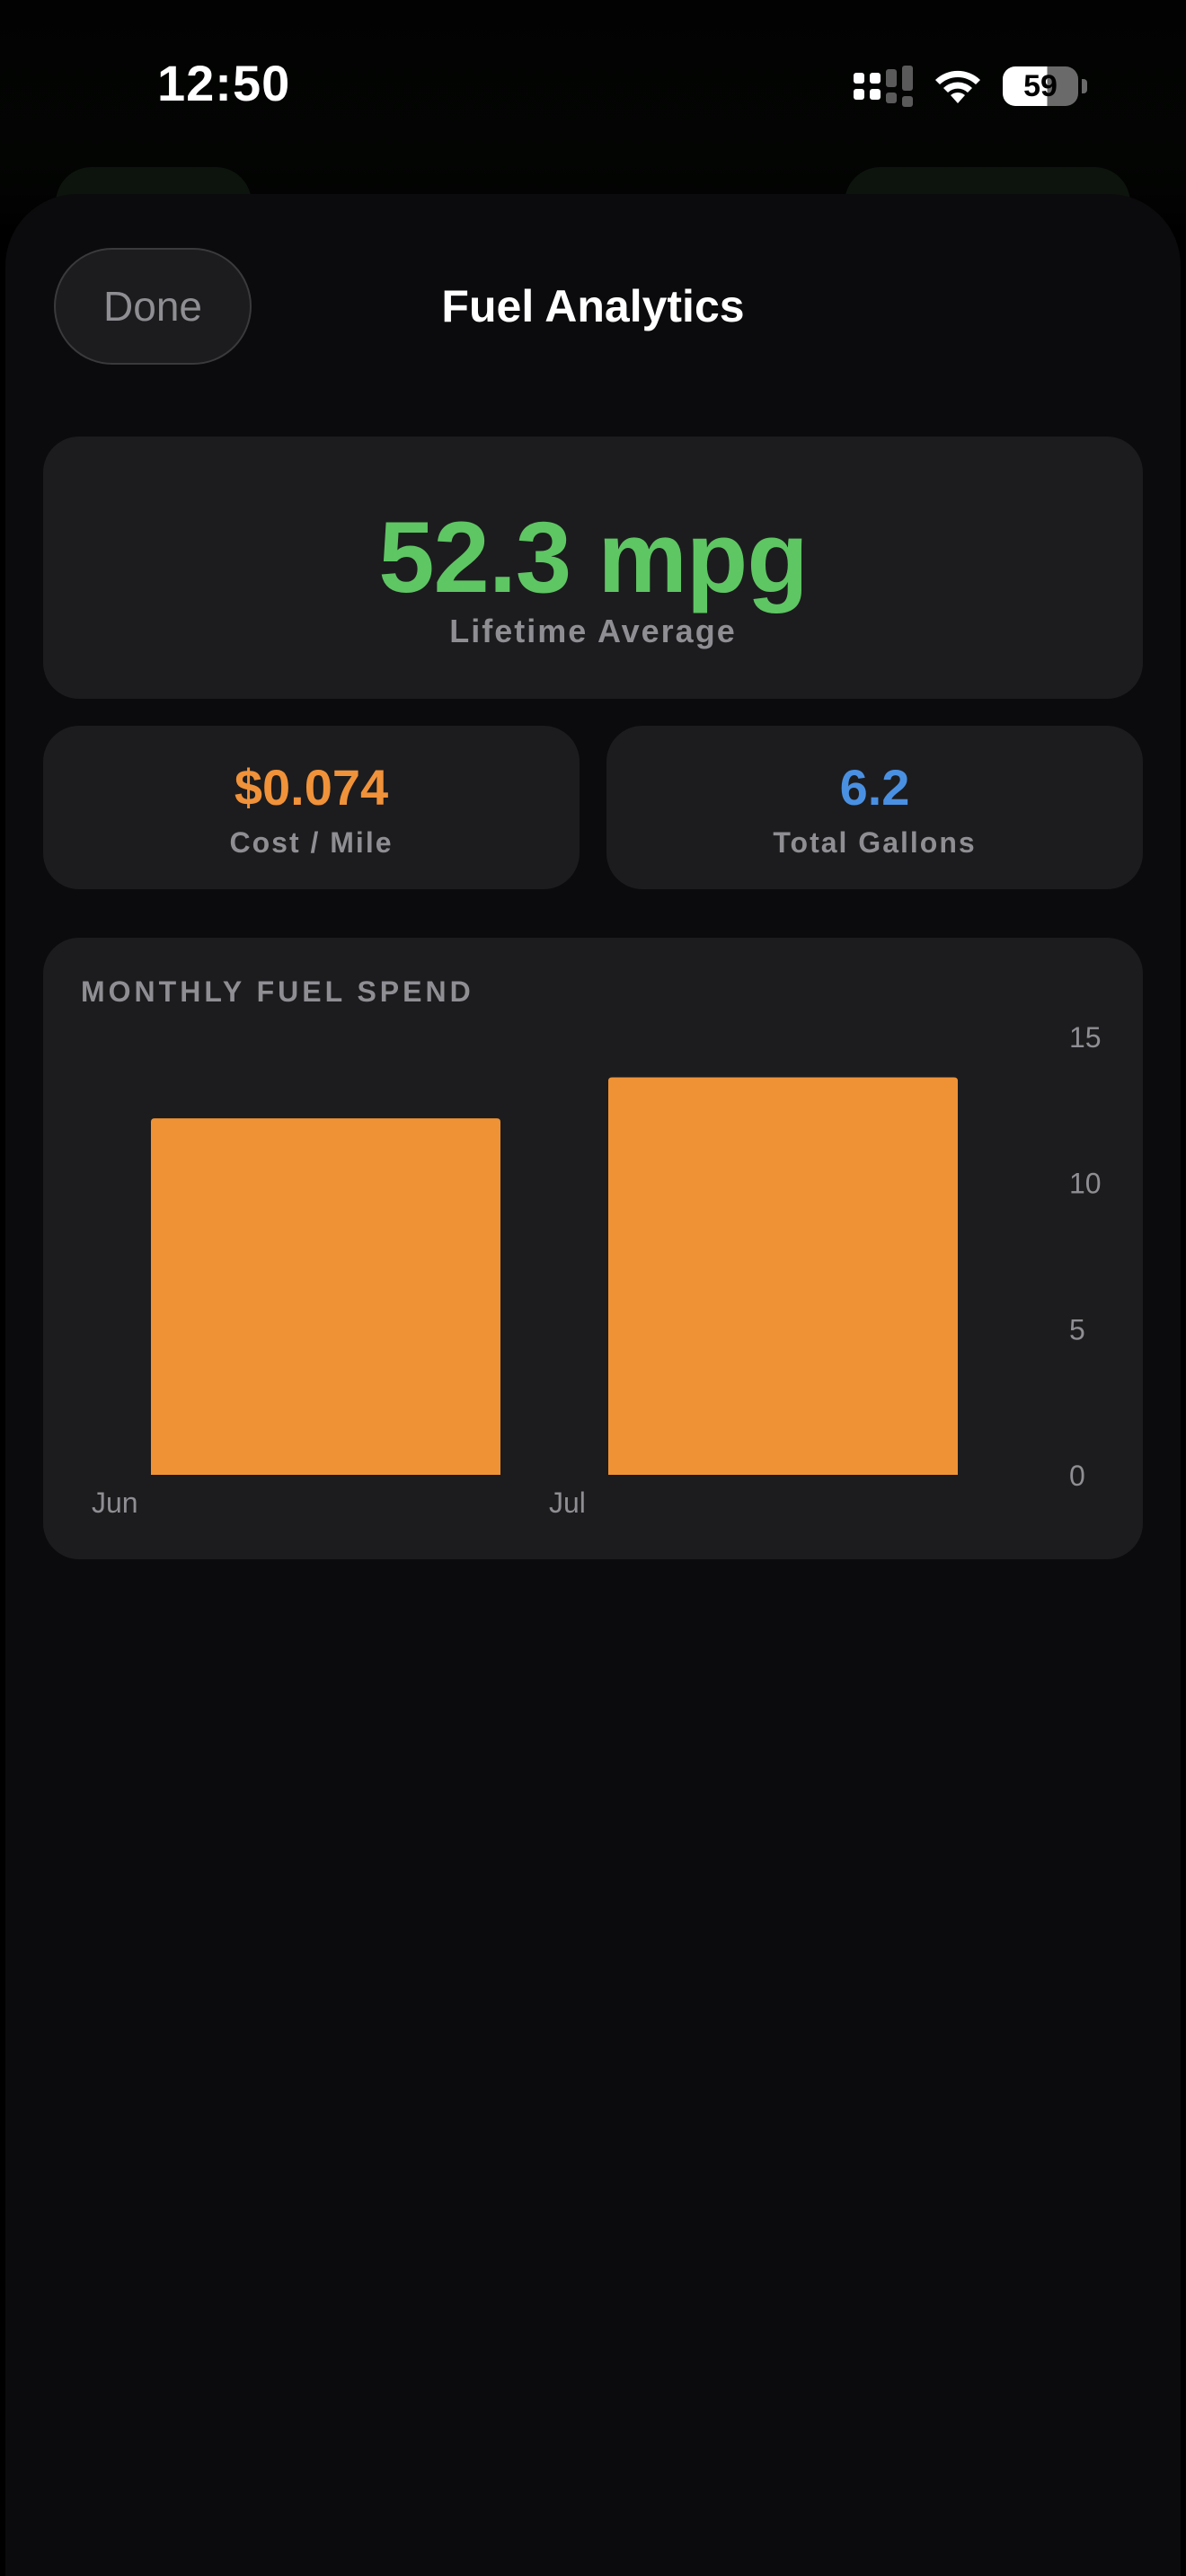 The height and width of the screenshot is (2576, 1186). Describe the element at coordinates (883, 86) in the screenshot. I see `cellular-signal-icon` at that location.